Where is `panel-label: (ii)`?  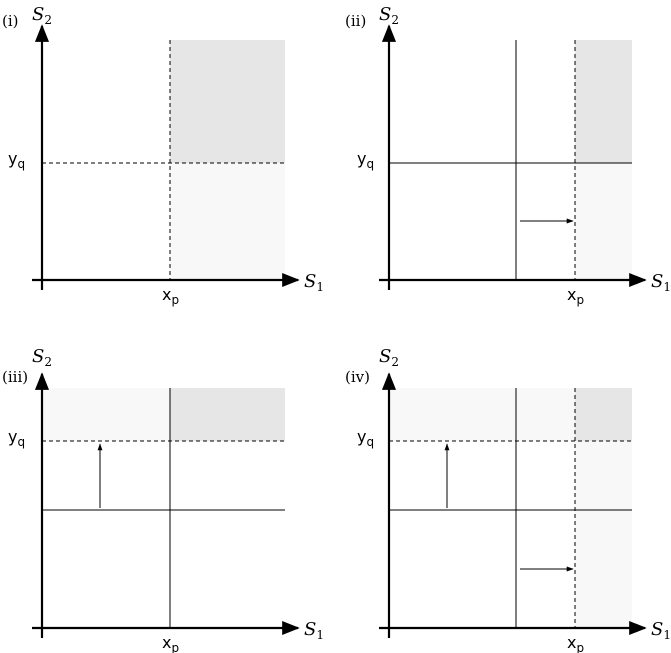
panel-label: (ii) is located at coordinates (355, 21).